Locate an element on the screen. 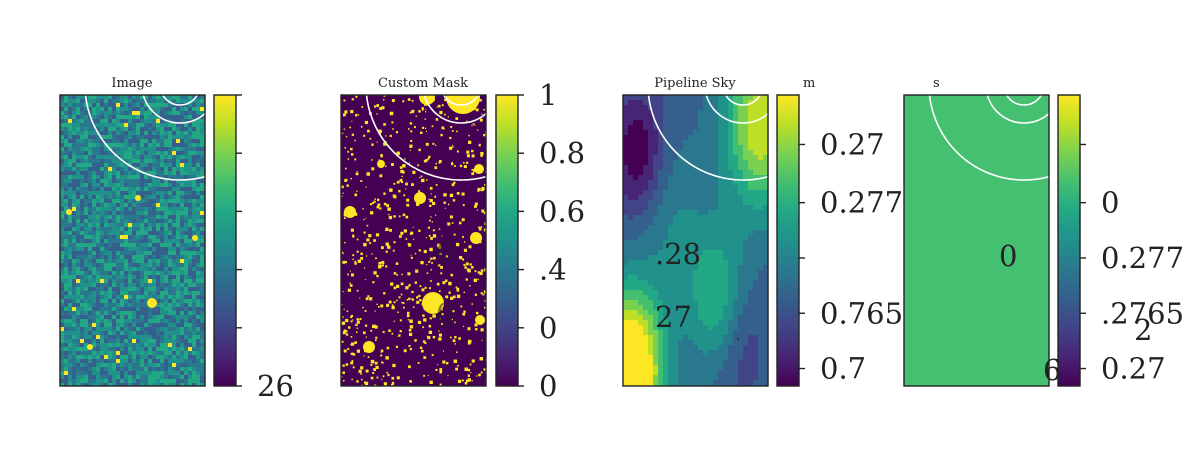 The width and height of the screenshot is (1200, 450). colorbar-tick-label-3-2: 0.765 is located at coordinates (861, 313).